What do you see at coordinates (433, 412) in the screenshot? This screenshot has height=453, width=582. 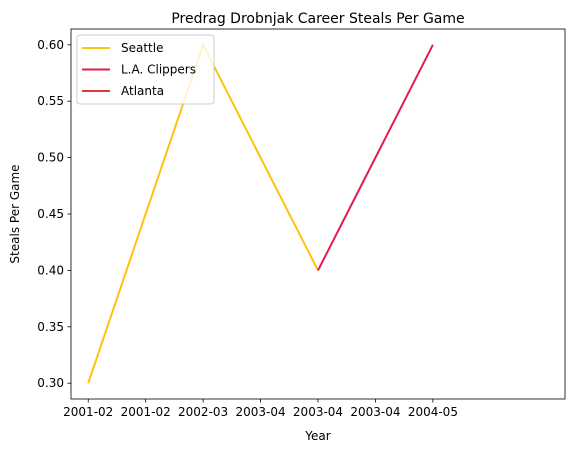 I see `x-tick-label: 2004-05` at bounding box center [433, 412].